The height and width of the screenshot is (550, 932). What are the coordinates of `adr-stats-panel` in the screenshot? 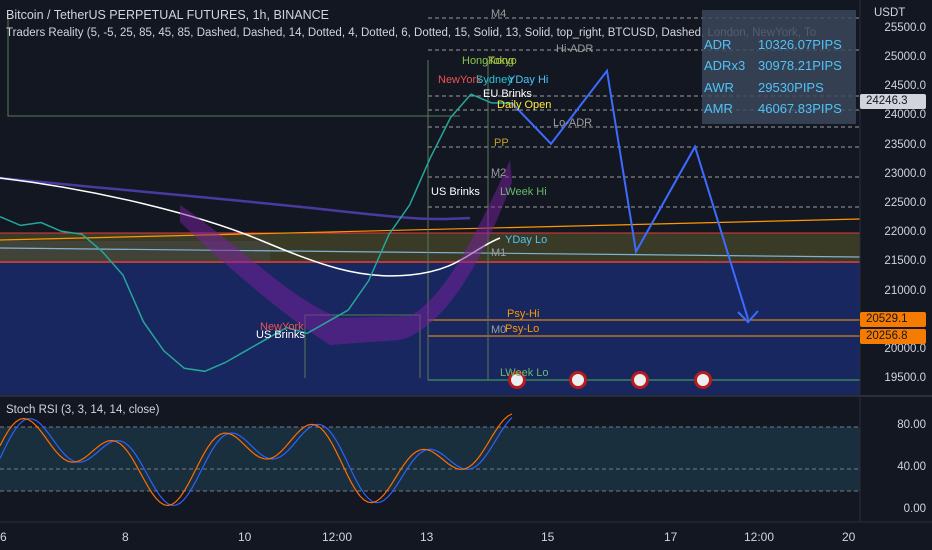 It's located at (779, 67).